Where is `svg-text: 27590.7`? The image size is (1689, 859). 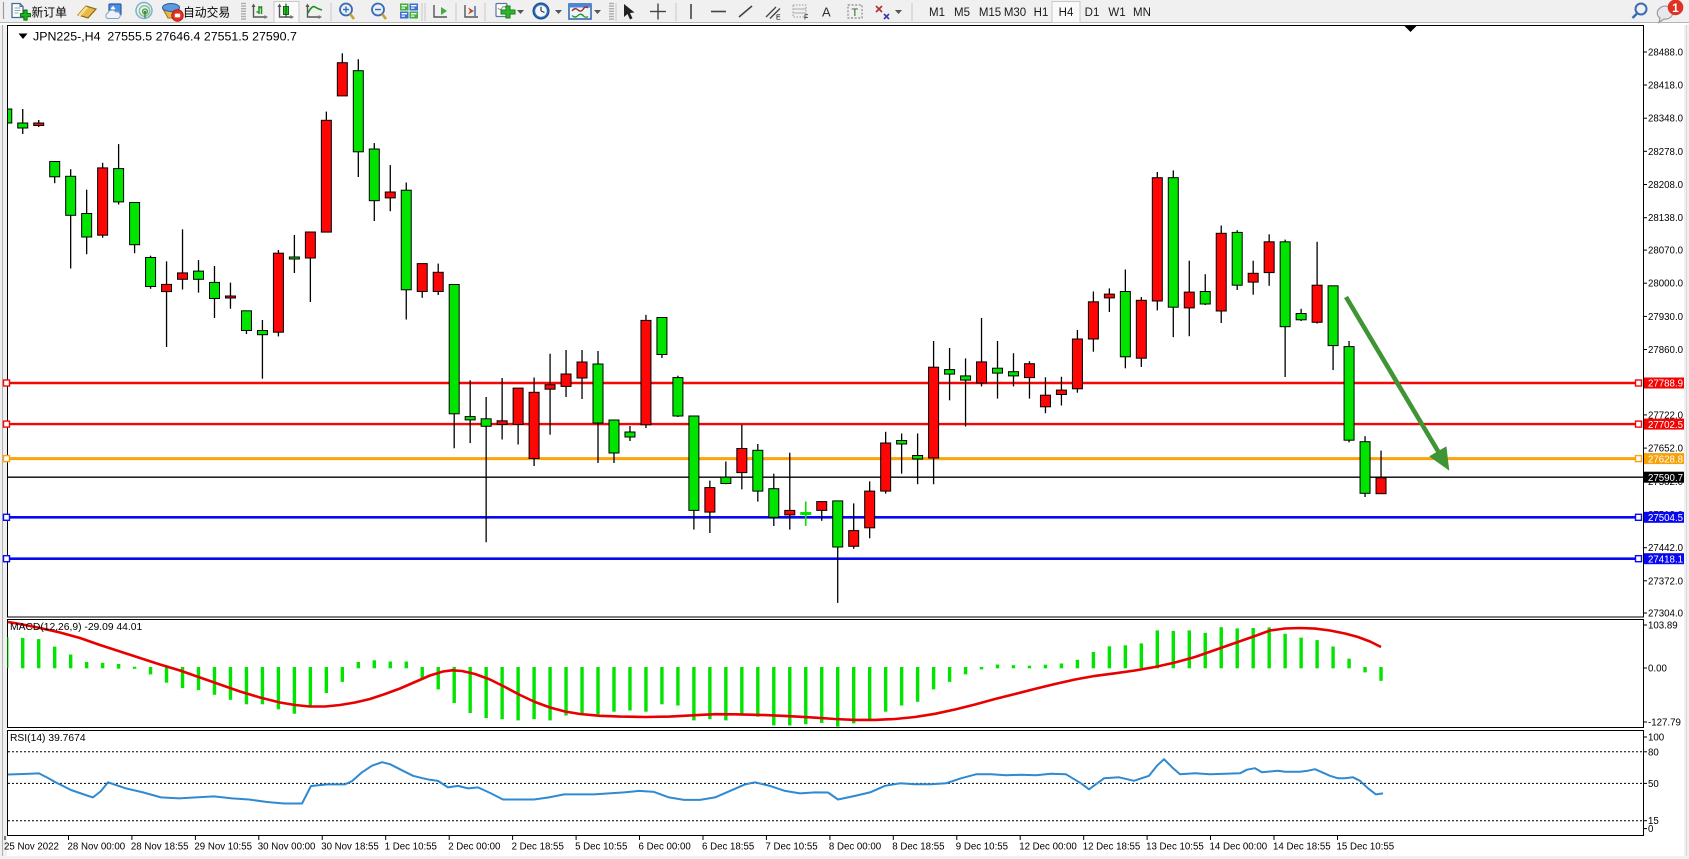 svg-text: 27590.7 is located at coordinates (1665, 478).